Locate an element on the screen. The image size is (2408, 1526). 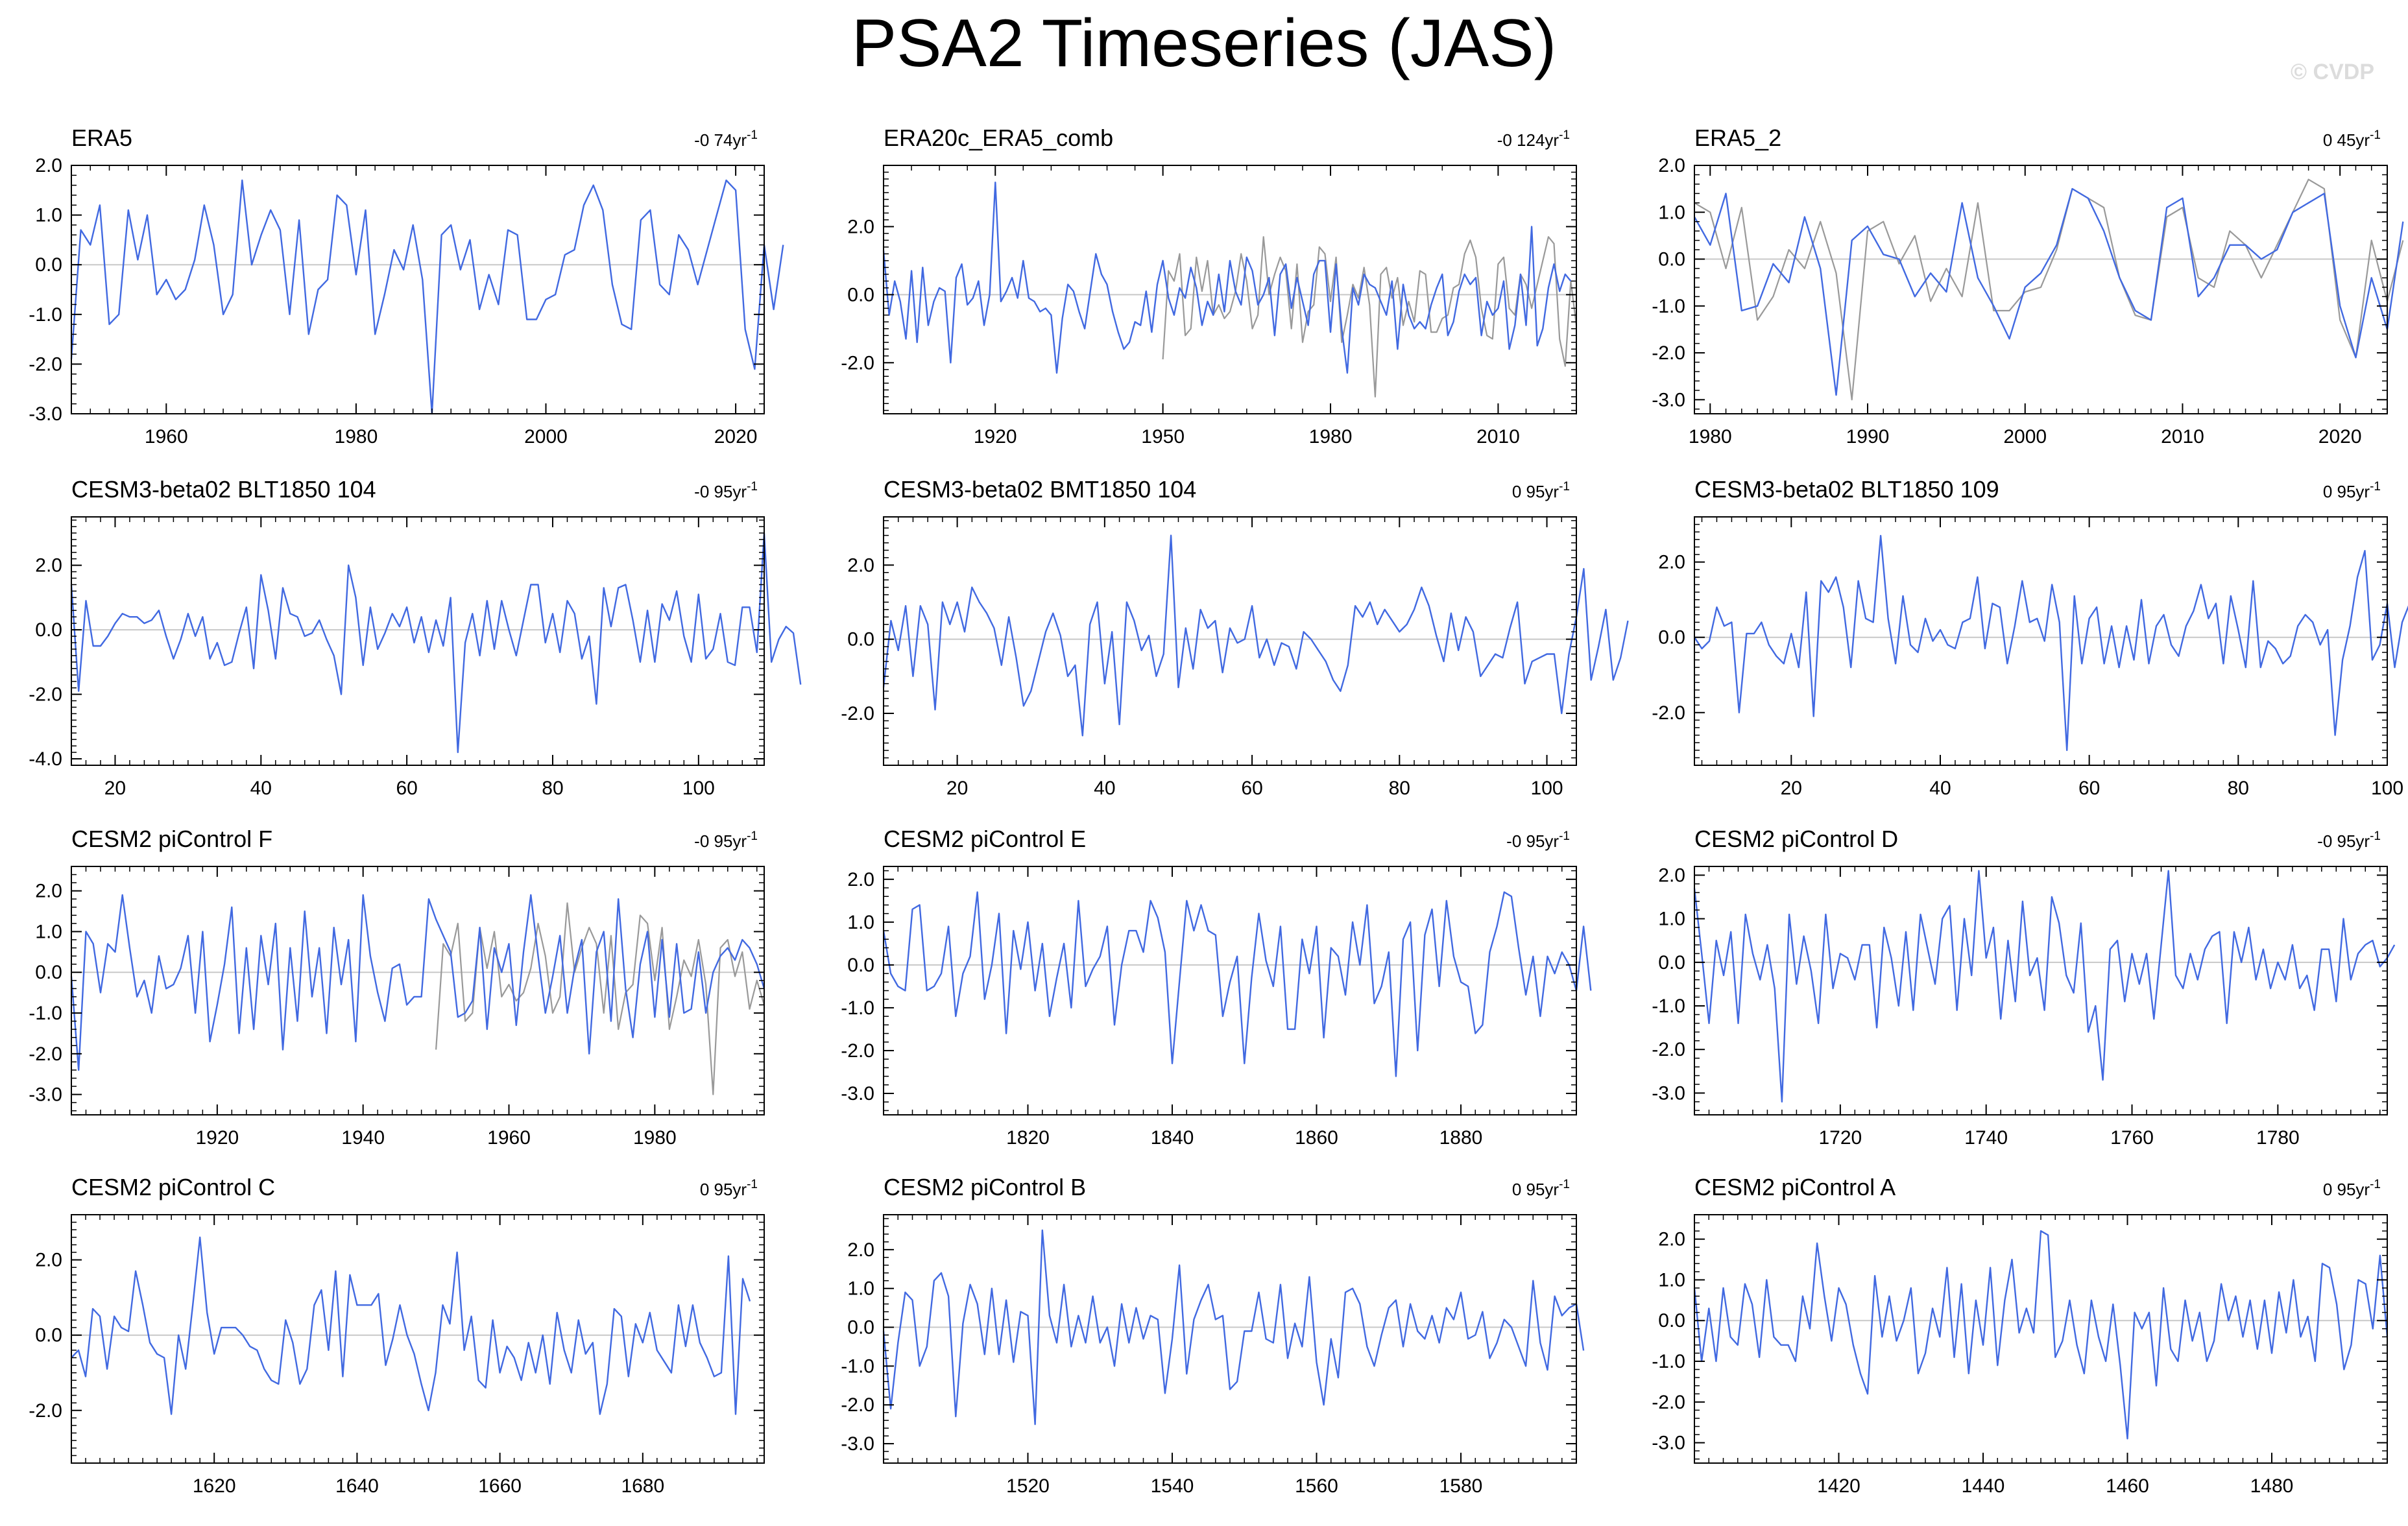
x-tick-label: 1580 is located at coordinates (1461, 1486).